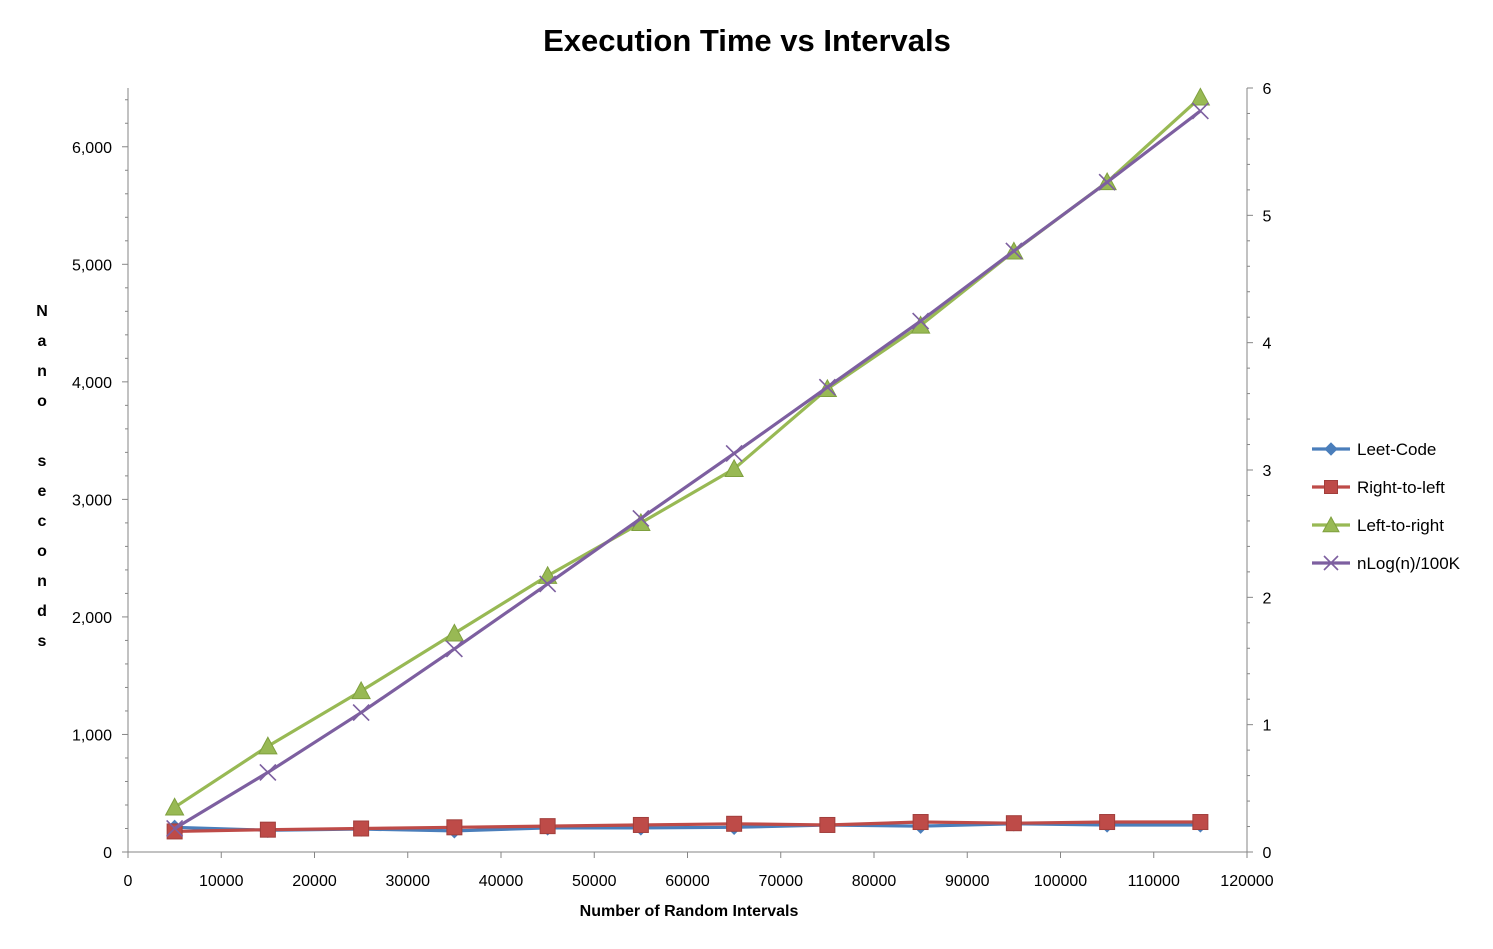 The image size is (1493, 949). Describe the element at coordinates (128, 881) in the screenshot. I see `x-tick-label: 0` at that location.